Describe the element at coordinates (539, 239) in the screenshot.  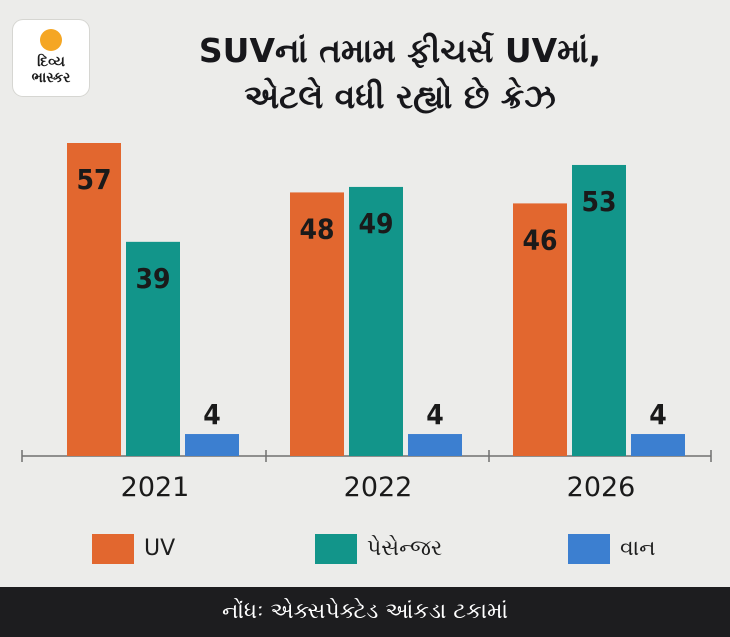
I see `data-label-2026-0: 46` at that location.